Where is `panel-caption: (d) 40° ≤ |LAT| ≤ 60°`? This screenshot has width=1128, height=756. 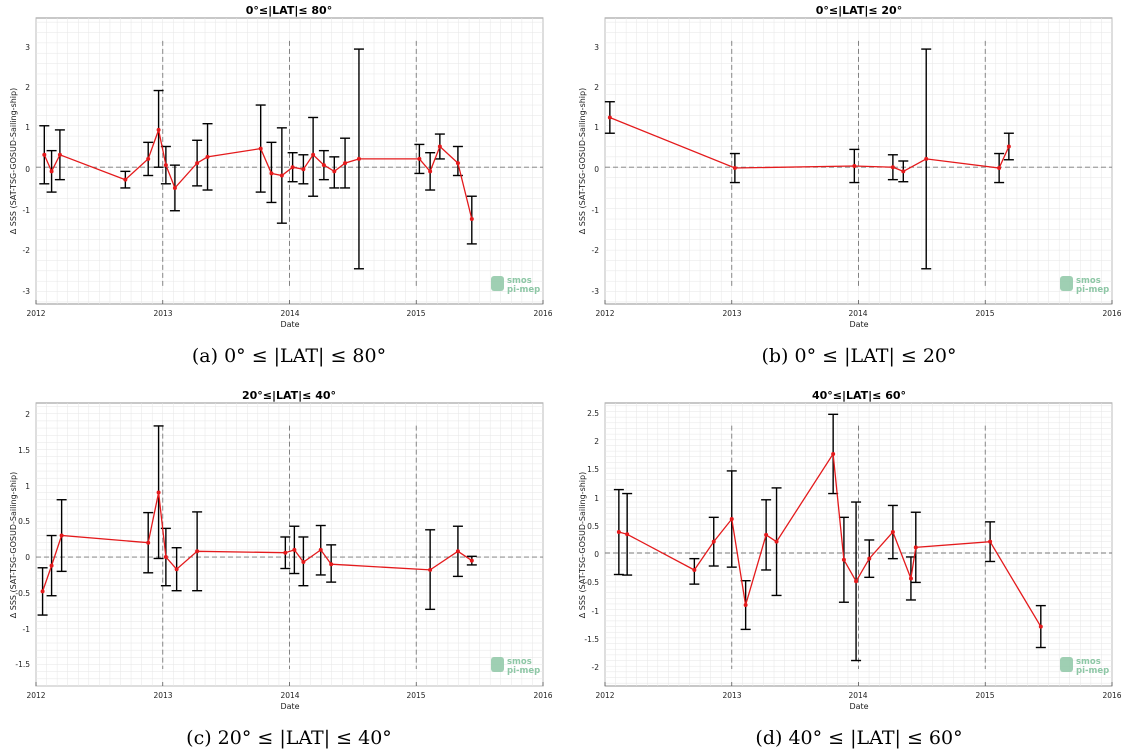
panel-caption: (d) 40° ≤ |LAT| ≤ 60° is located at coordinates (858, 738).